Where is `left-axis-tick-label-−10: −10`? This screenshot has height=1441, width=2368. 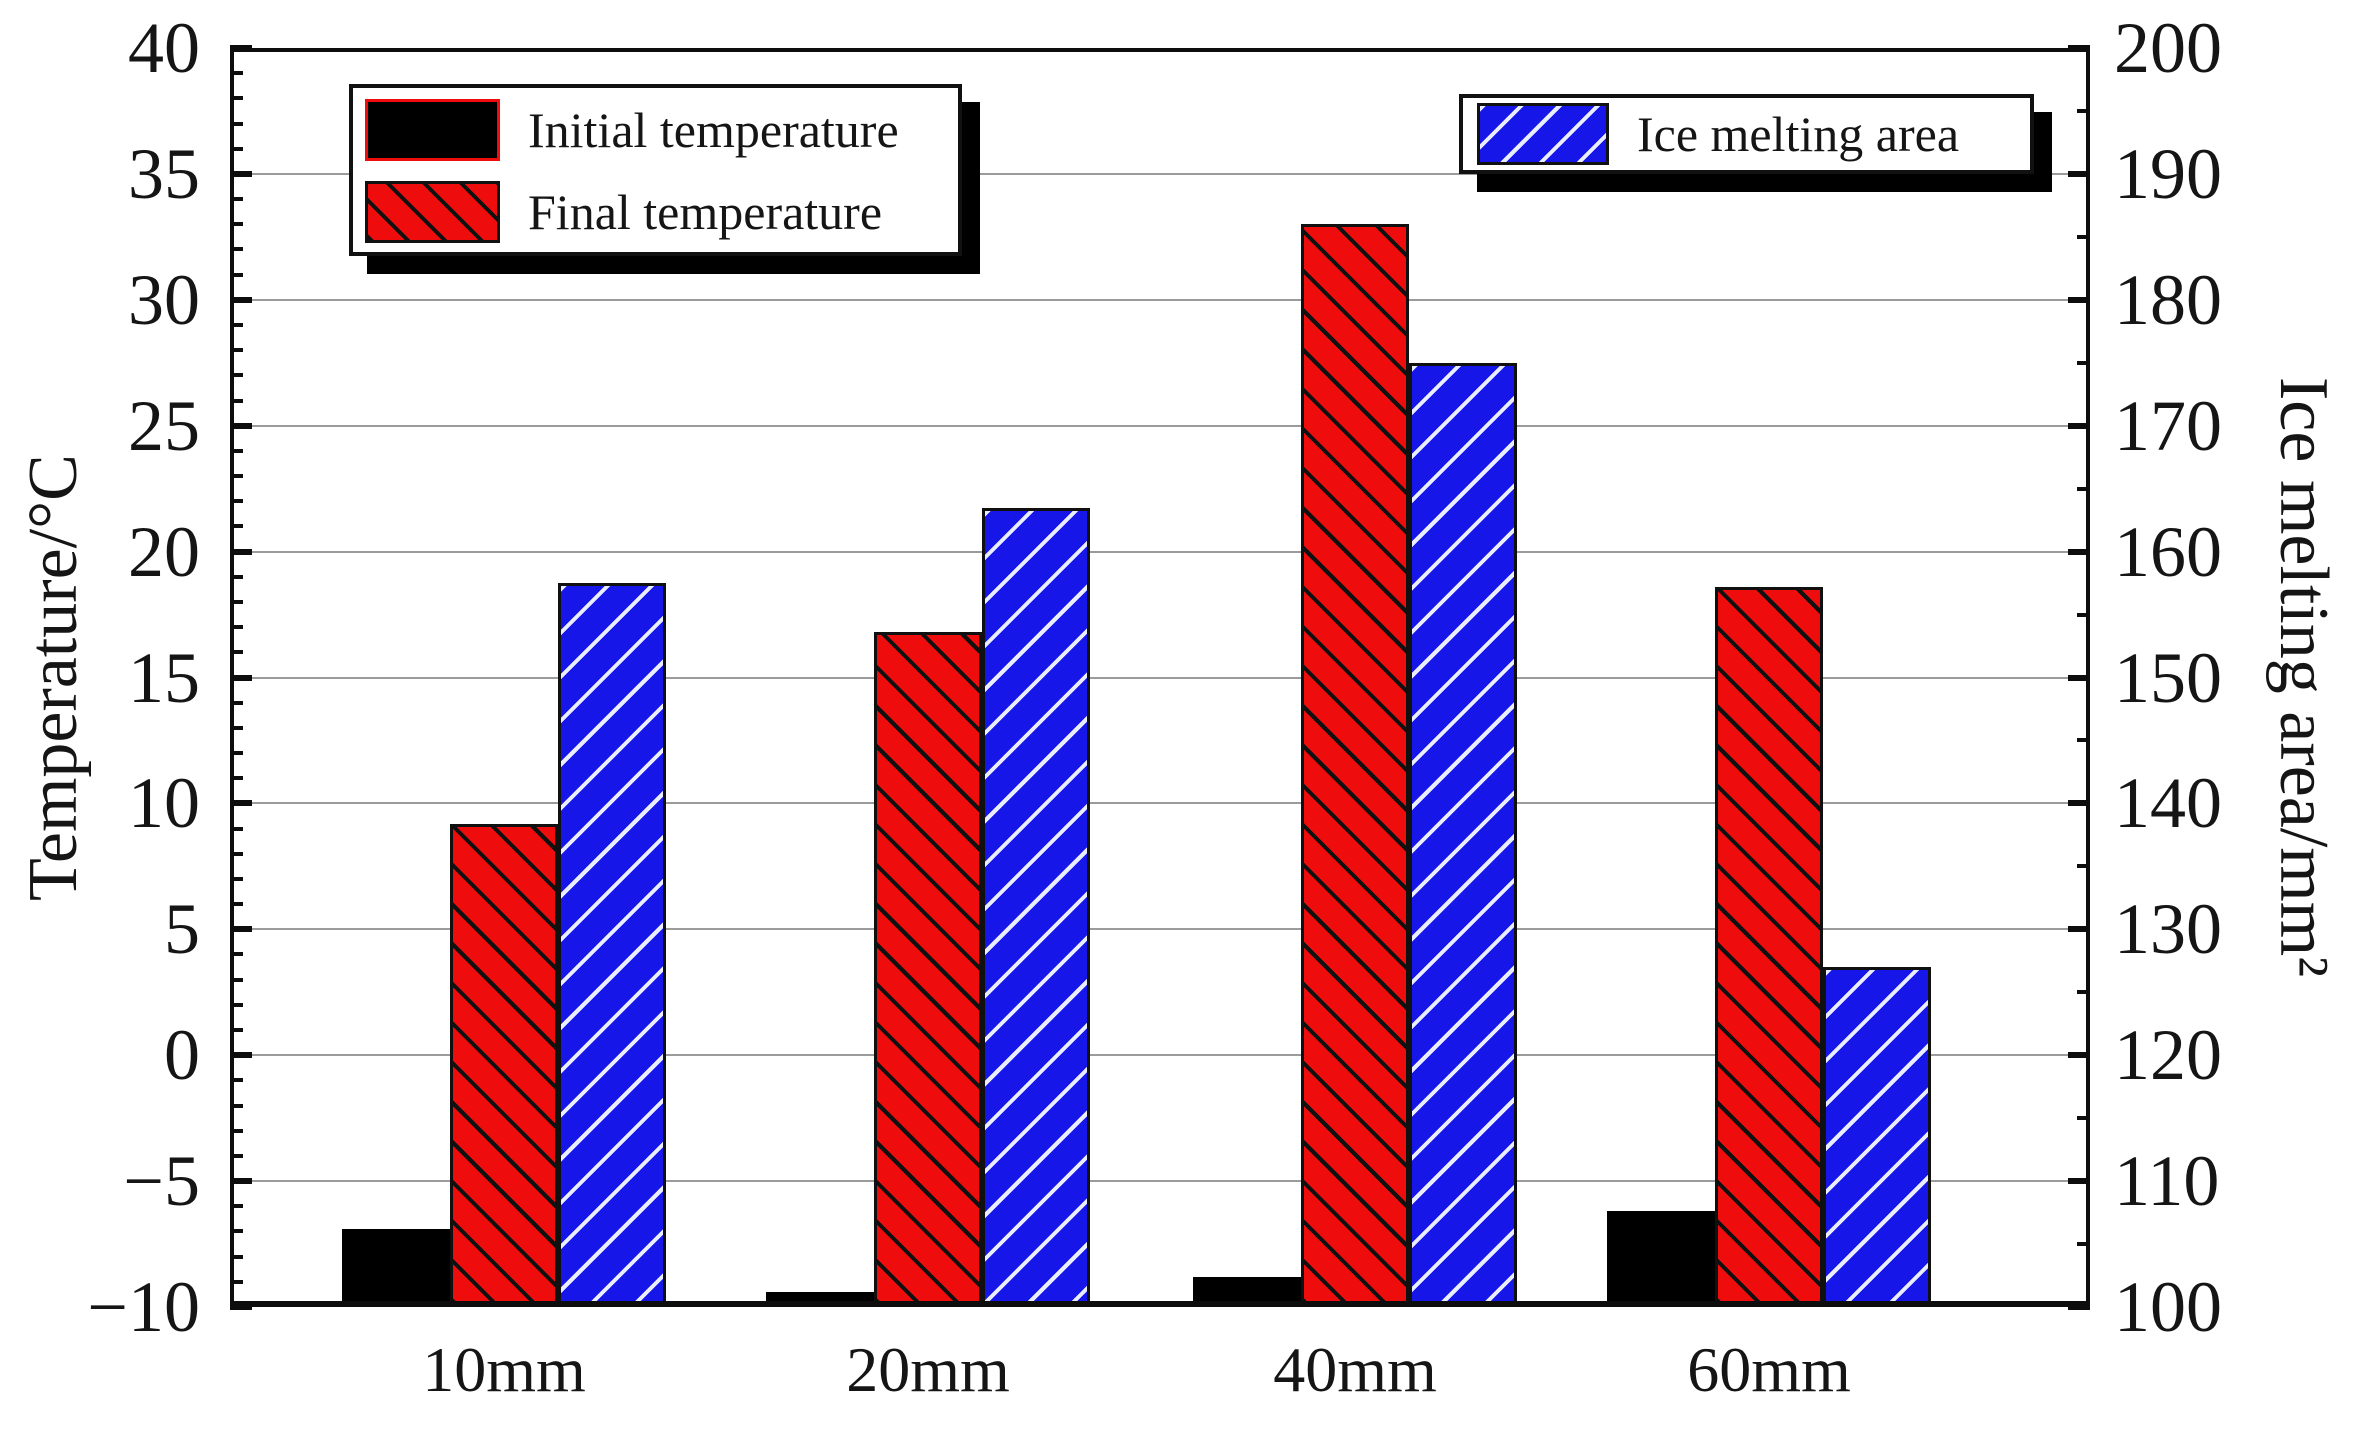
left-axis-tick-label-−10: −10 is located at coordinates (143, 1307).